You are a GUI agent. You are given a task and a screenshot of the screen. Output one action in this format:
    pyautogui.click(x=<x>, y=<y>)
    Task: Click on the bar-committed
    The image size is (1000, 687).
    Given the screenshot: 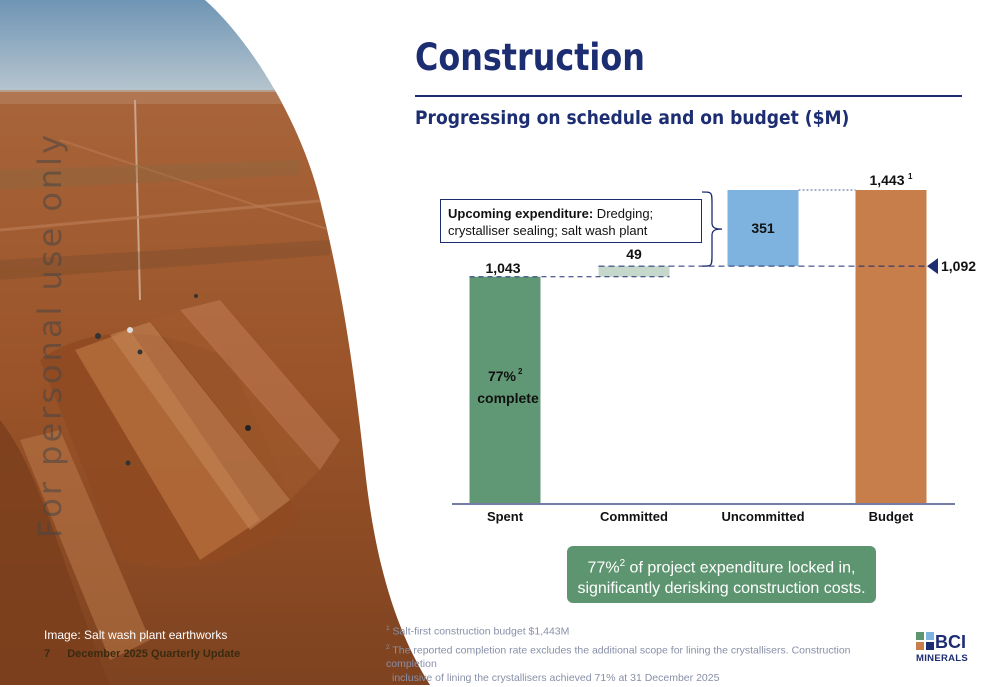 What is the action you would take?
    pyautogui.click(x=634, y=271)
    